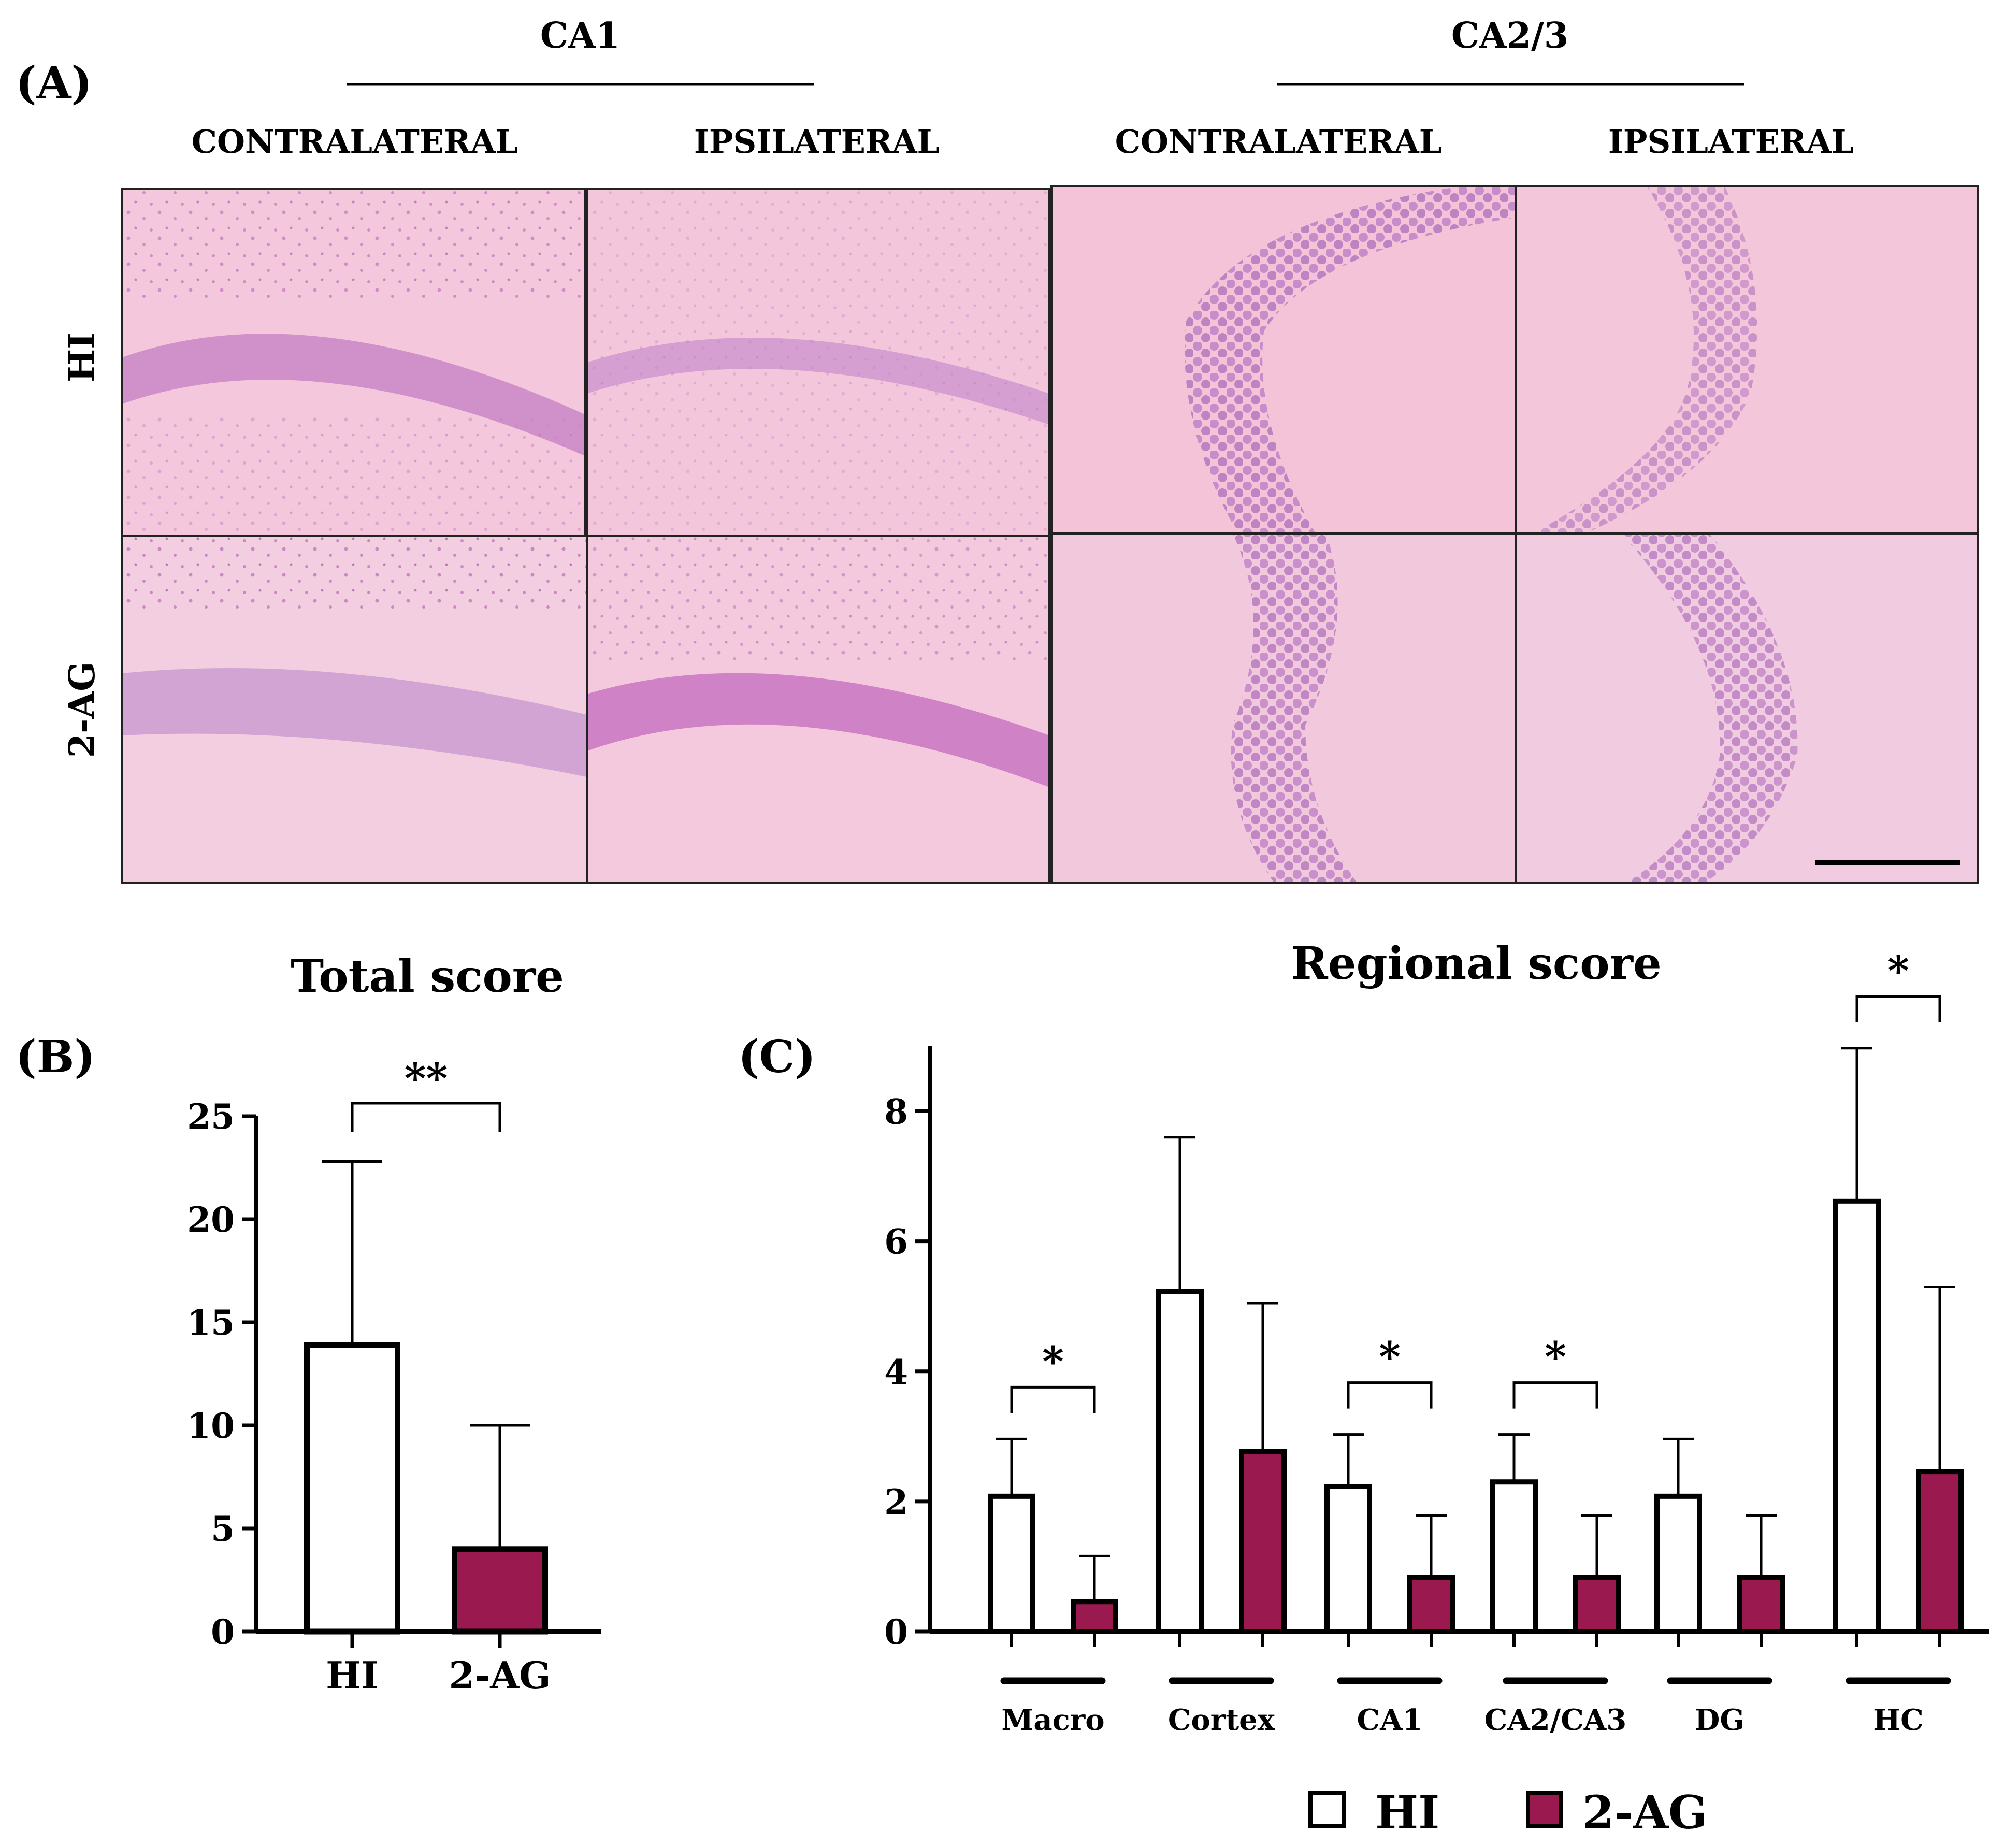 This screenshot has width=2004, height=1848. Describe the element at coordinates (354, 710) in the screenshot. I see `micrograph-2ag-ca1-contralateral` at that location.